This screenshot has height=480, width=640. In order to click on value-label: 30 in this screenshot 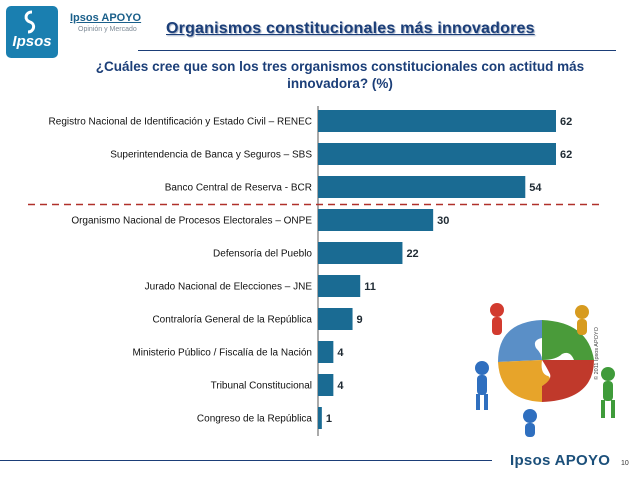, I will do `click(443, 221)`.